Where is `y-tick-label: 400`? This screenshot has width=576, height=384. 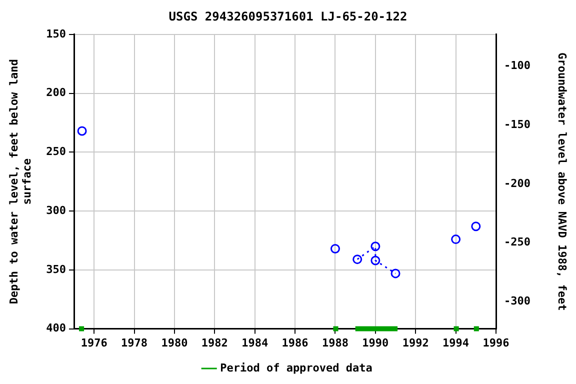
y-tick-label: 400 is located at coordinates (56, 328).